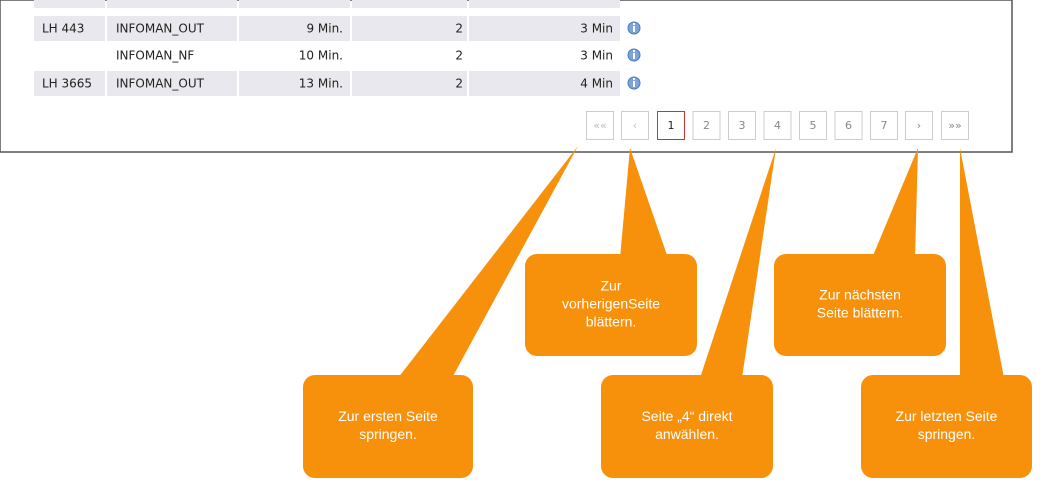 The image size is (1046, 499). I want to click on cell-text: INFOMAN_NF, so click(155, 56).